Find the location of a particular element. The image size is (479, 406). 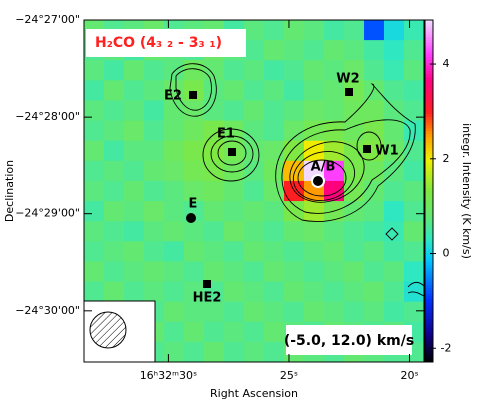

colorbar-tick-label: -2 is located at coordinates (446, 347).